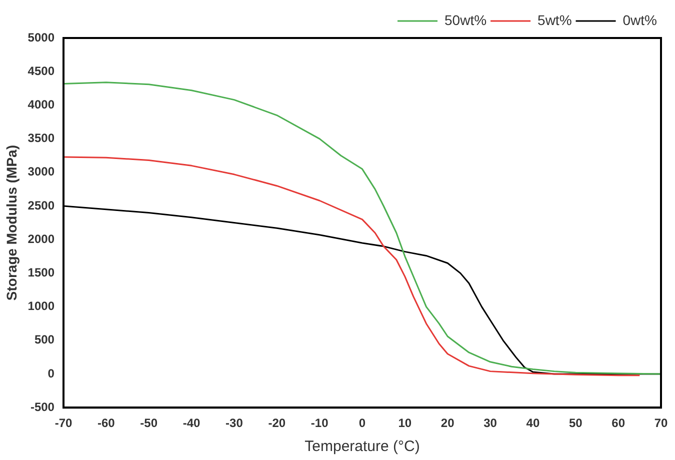 This screenshot has height=460, width=675. I want to click on x-tick-label: 30, so click(491, 423).